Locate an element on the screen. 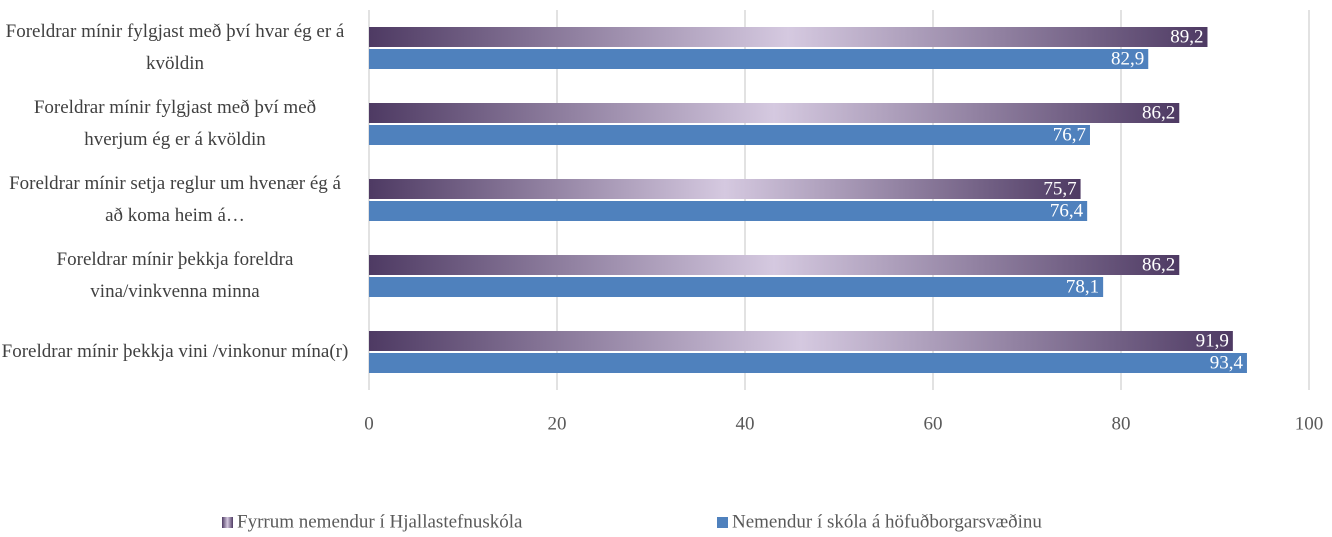 Image resolution: width=1332 pixels, height=537 pixels. x-tick-label: 20 is located at coordinates (557, 423).